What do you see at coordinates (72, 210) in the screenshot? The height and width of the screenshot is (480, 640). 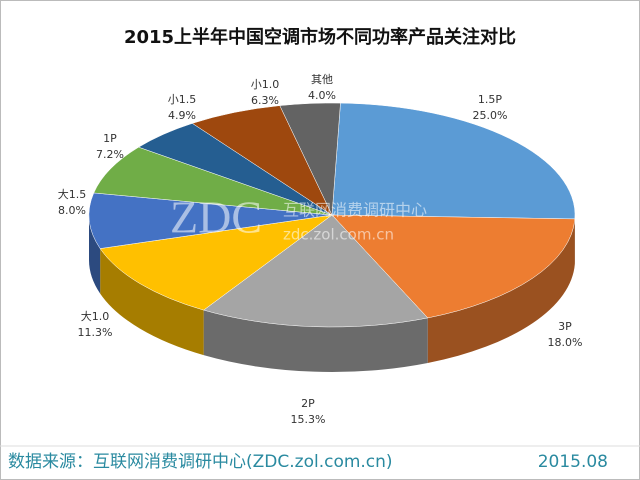 I see `slice-value-label: 8.0%` at bounding box center [72, 210].